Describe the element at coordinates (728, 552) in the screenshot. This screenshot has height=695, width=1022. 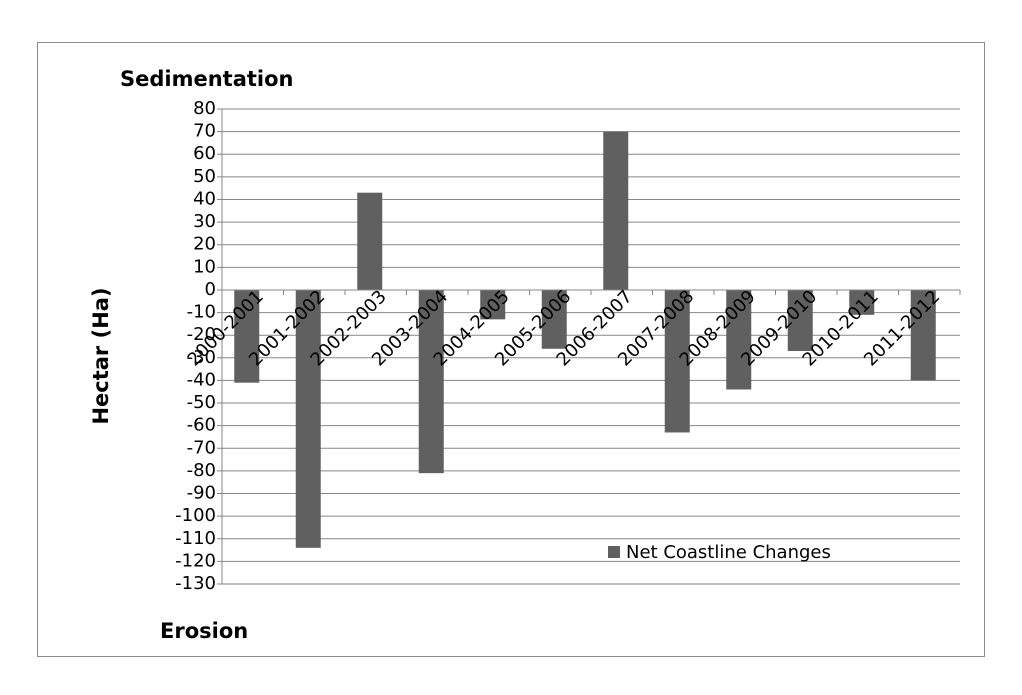
I see `legend-label: Net Coastline Changes` at that location.